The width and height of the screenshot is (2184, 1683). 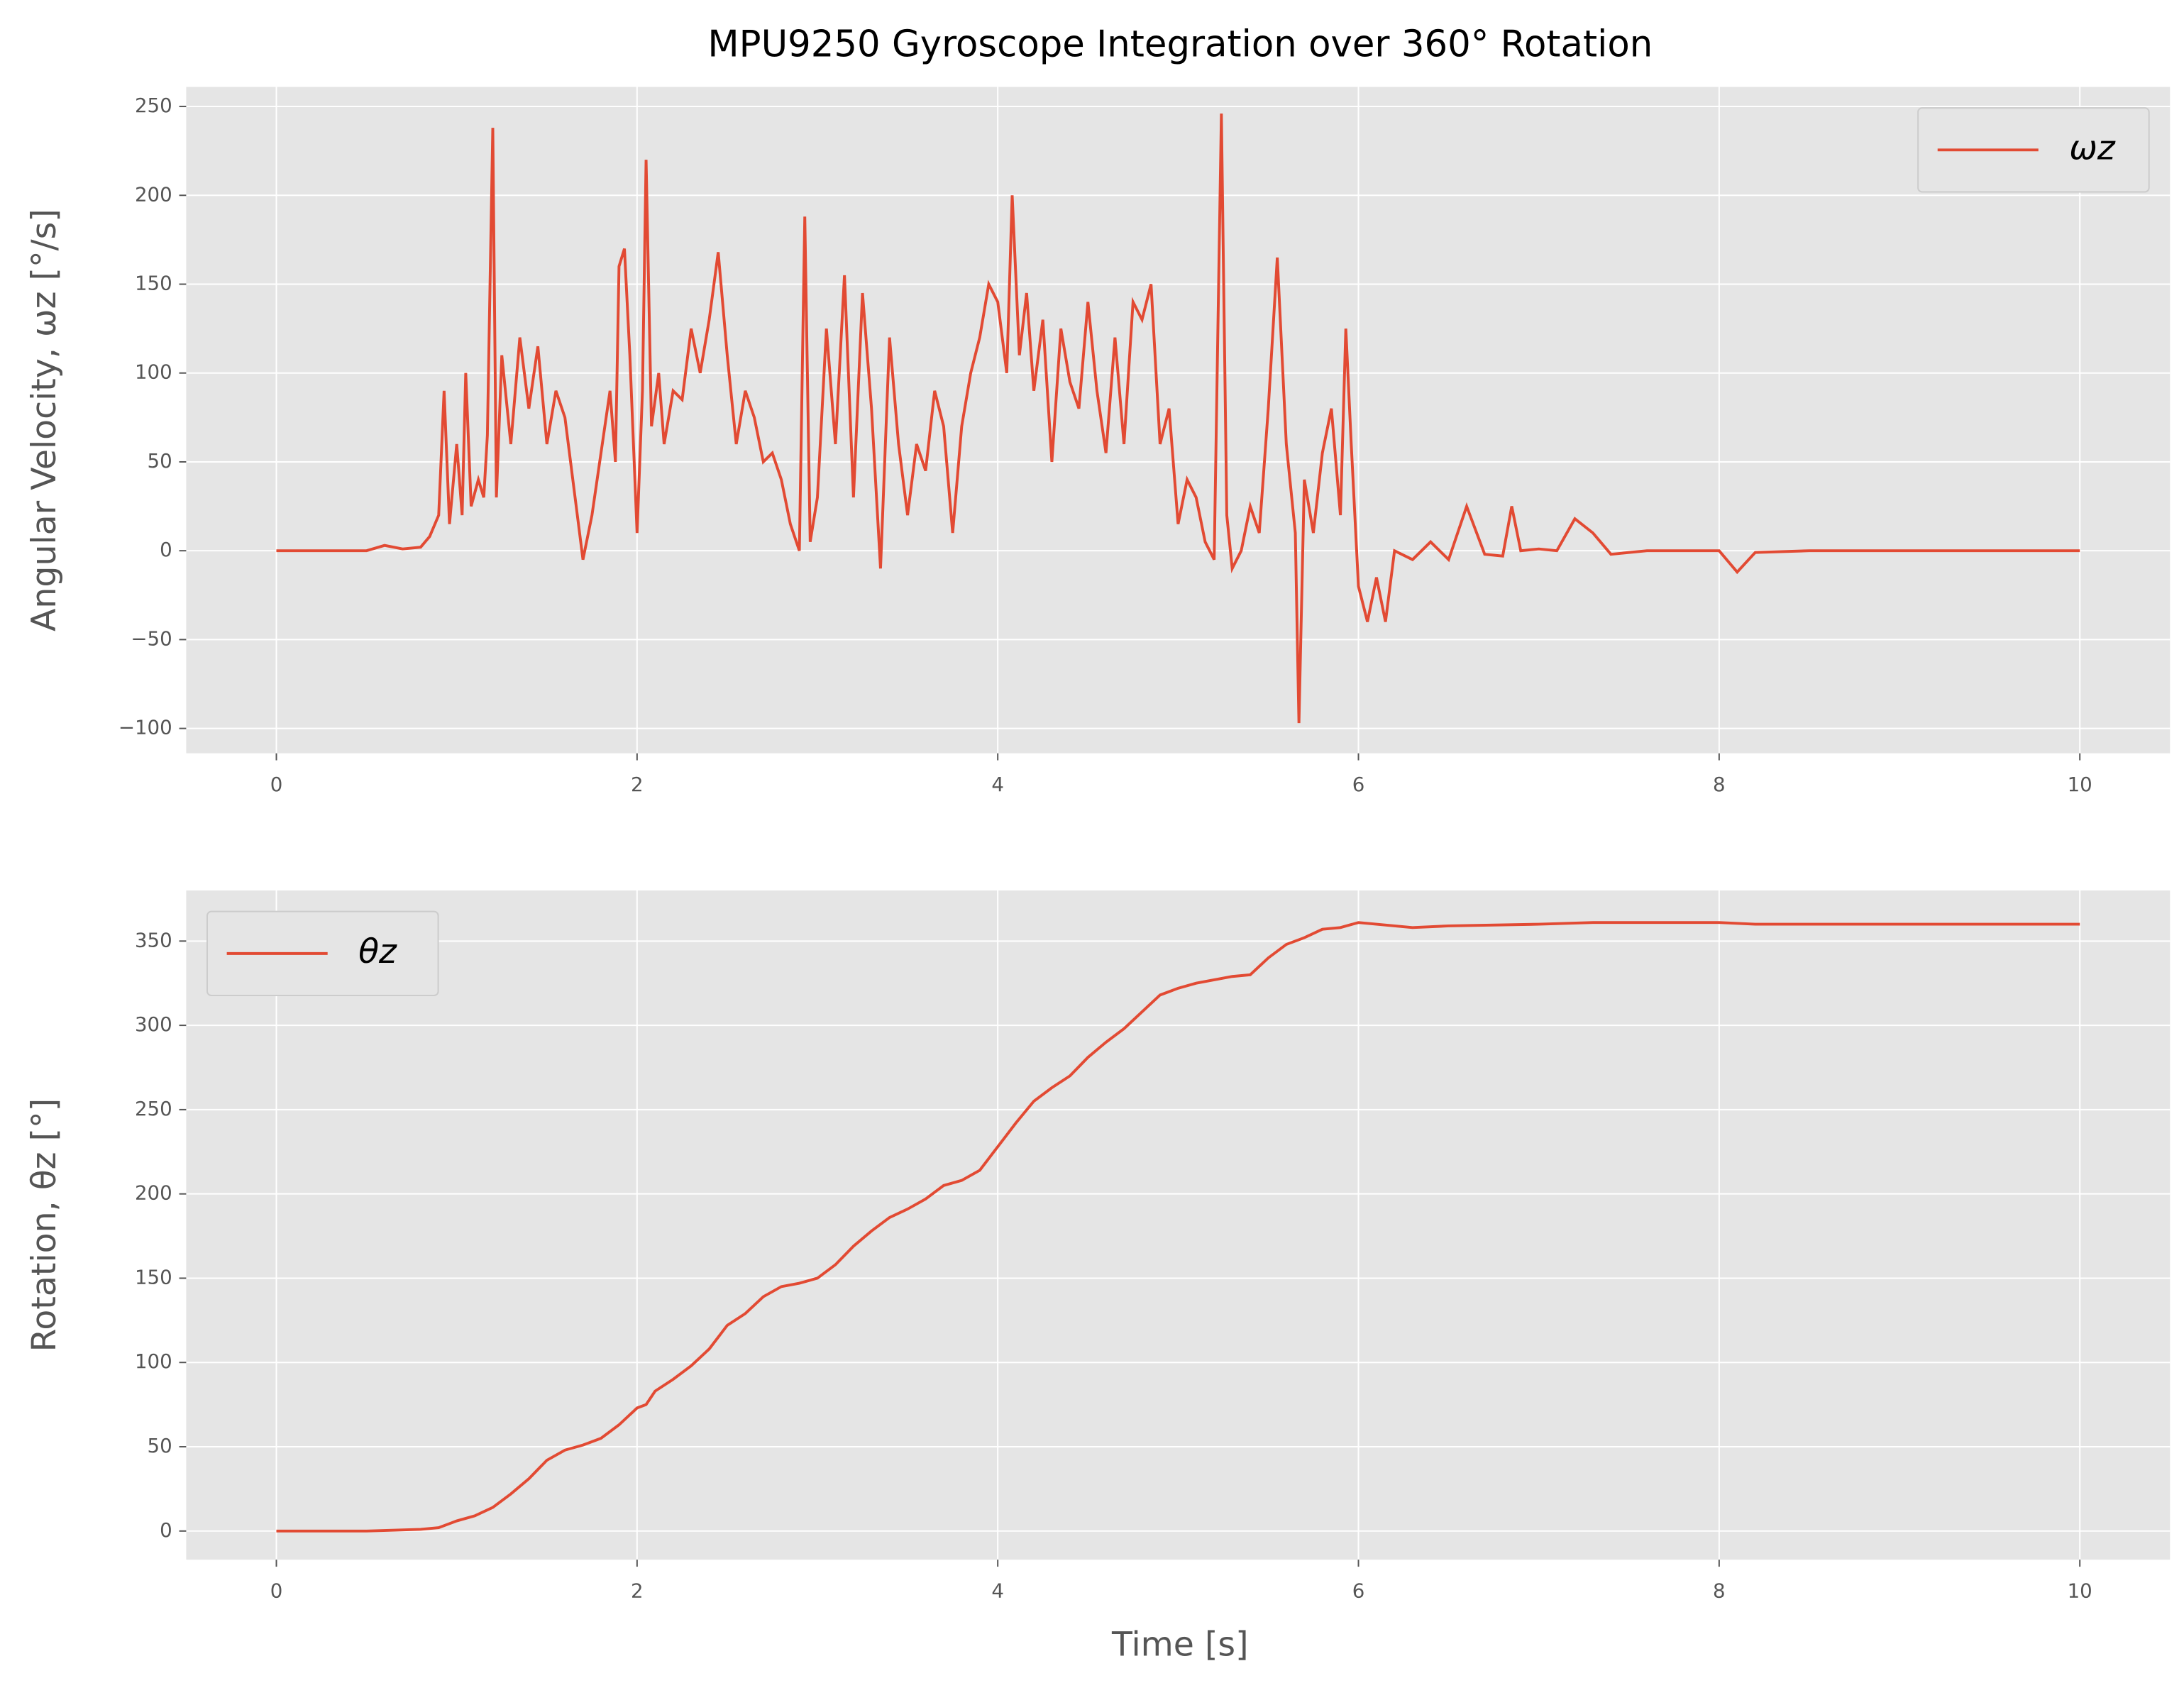 What do you see at coordinates (44, 1225) in the screenshot?
I see `y-axis-title: Rotation, θz [°]` at bounding box center [44, 1225].